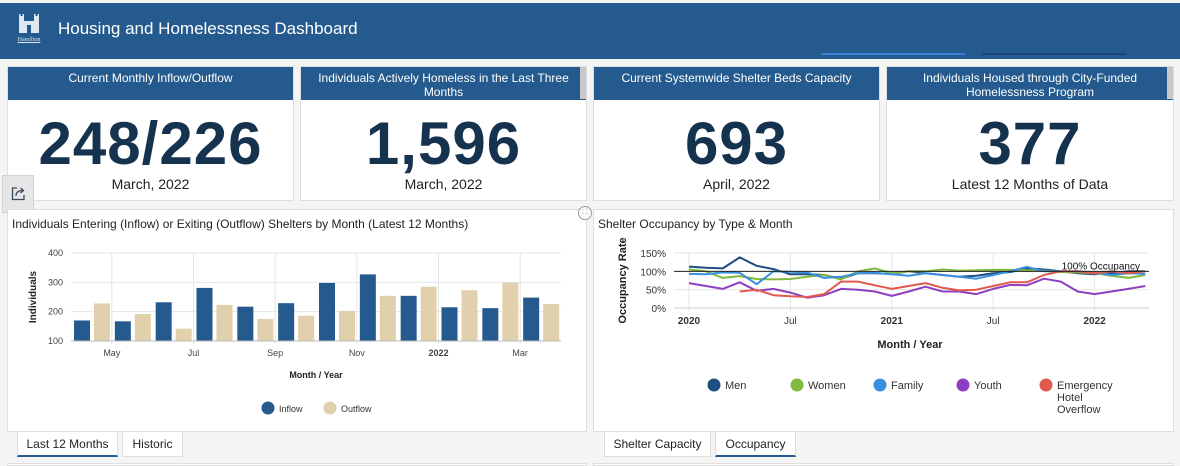  Describe the element at coordinates (988, 386) in the screenshot. I see `legend-label: Youth` at that location.